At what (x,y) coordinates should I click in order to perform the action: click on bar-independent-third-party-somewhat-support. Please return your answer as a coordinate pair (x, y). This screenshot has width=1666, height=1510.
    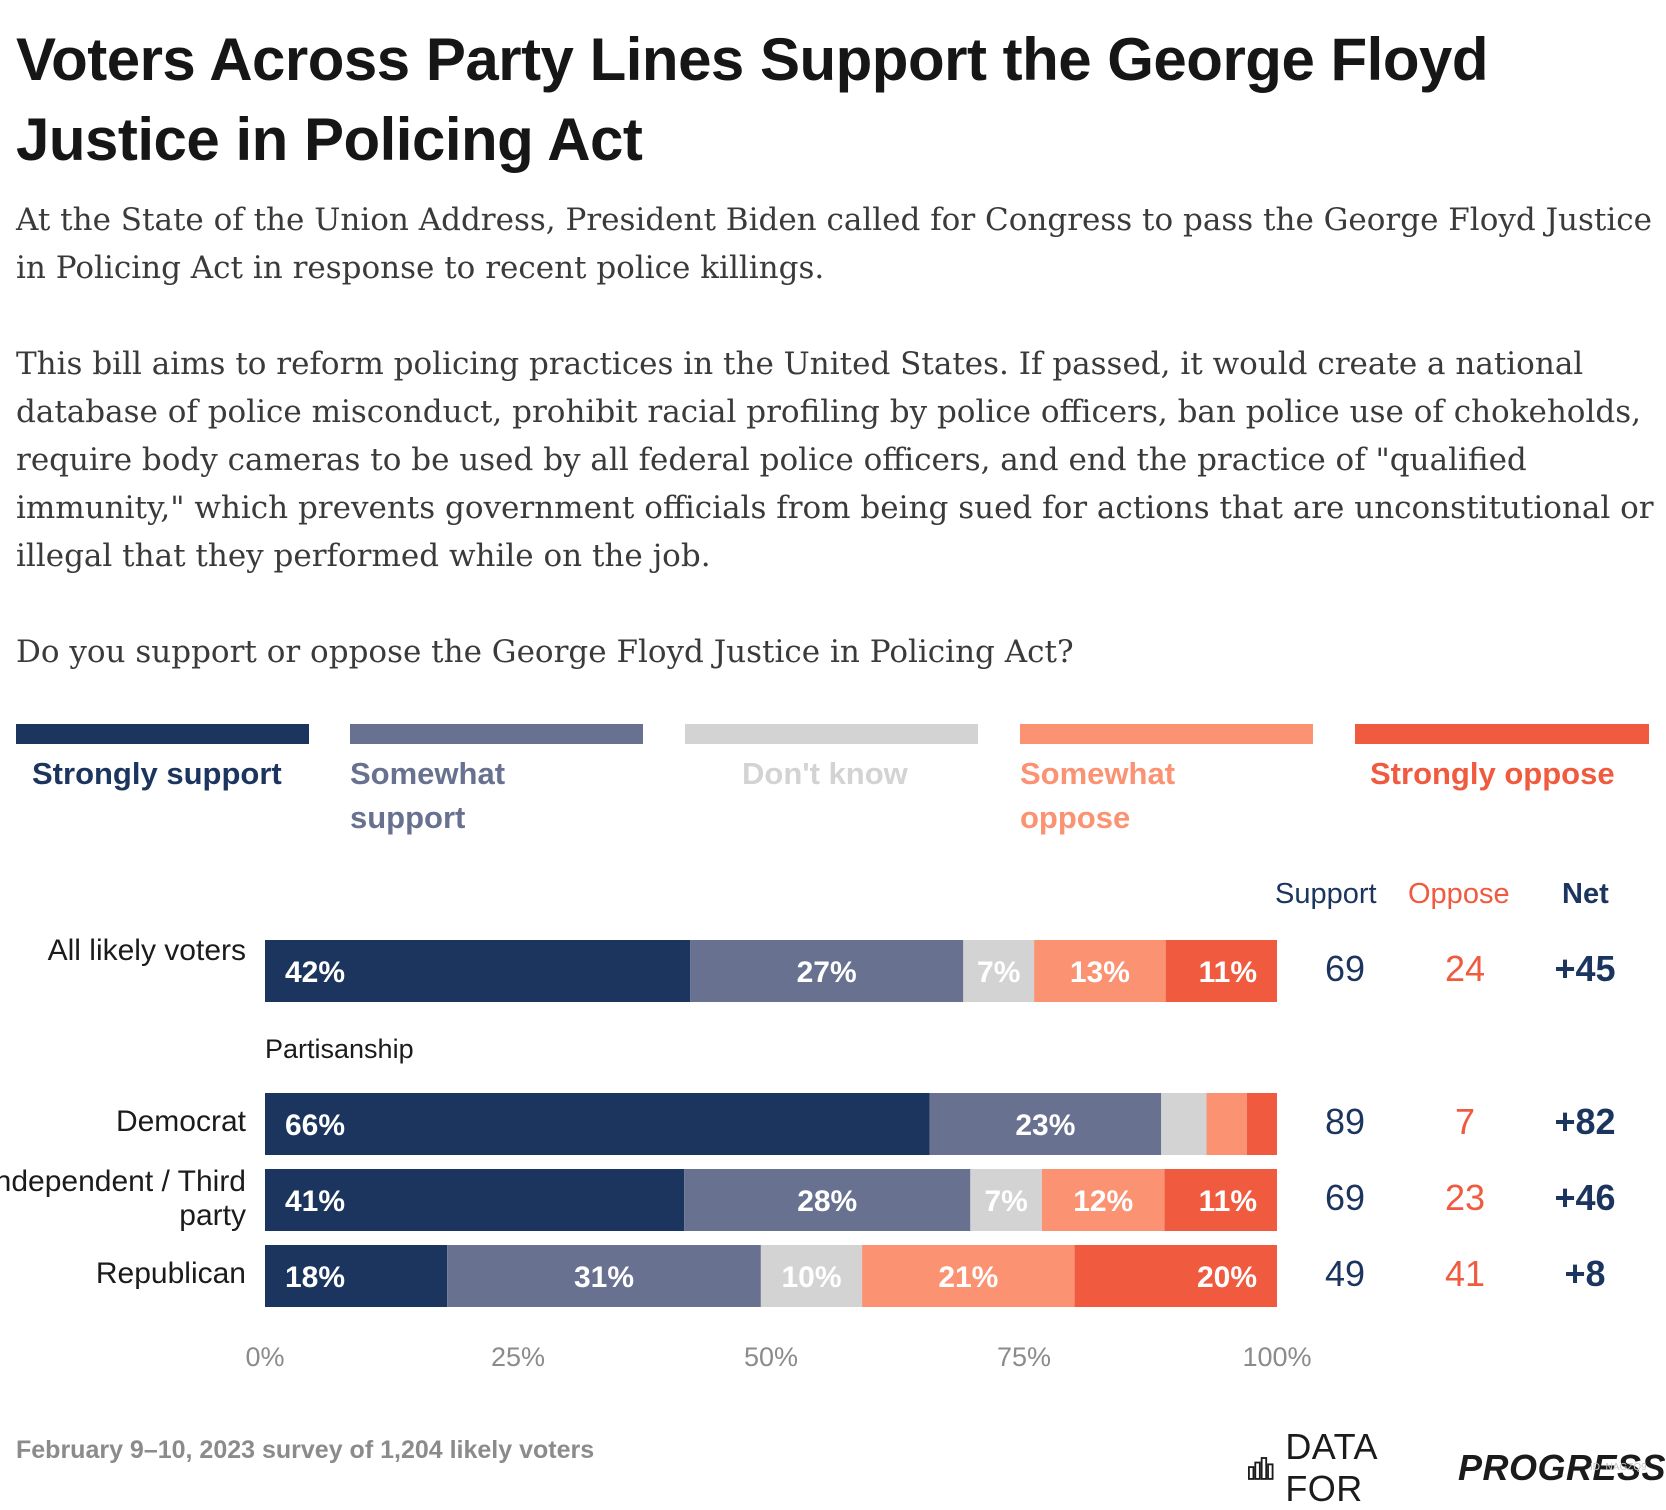
    Looking at the image, I should click on (827, 1200).